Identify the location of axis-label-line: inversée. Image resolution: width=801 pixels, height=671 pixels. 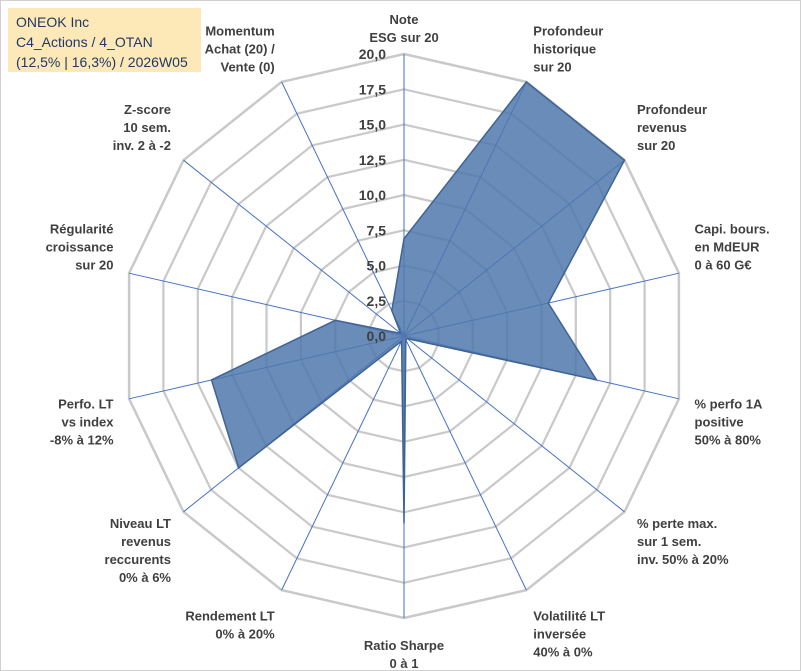
(559, 634).